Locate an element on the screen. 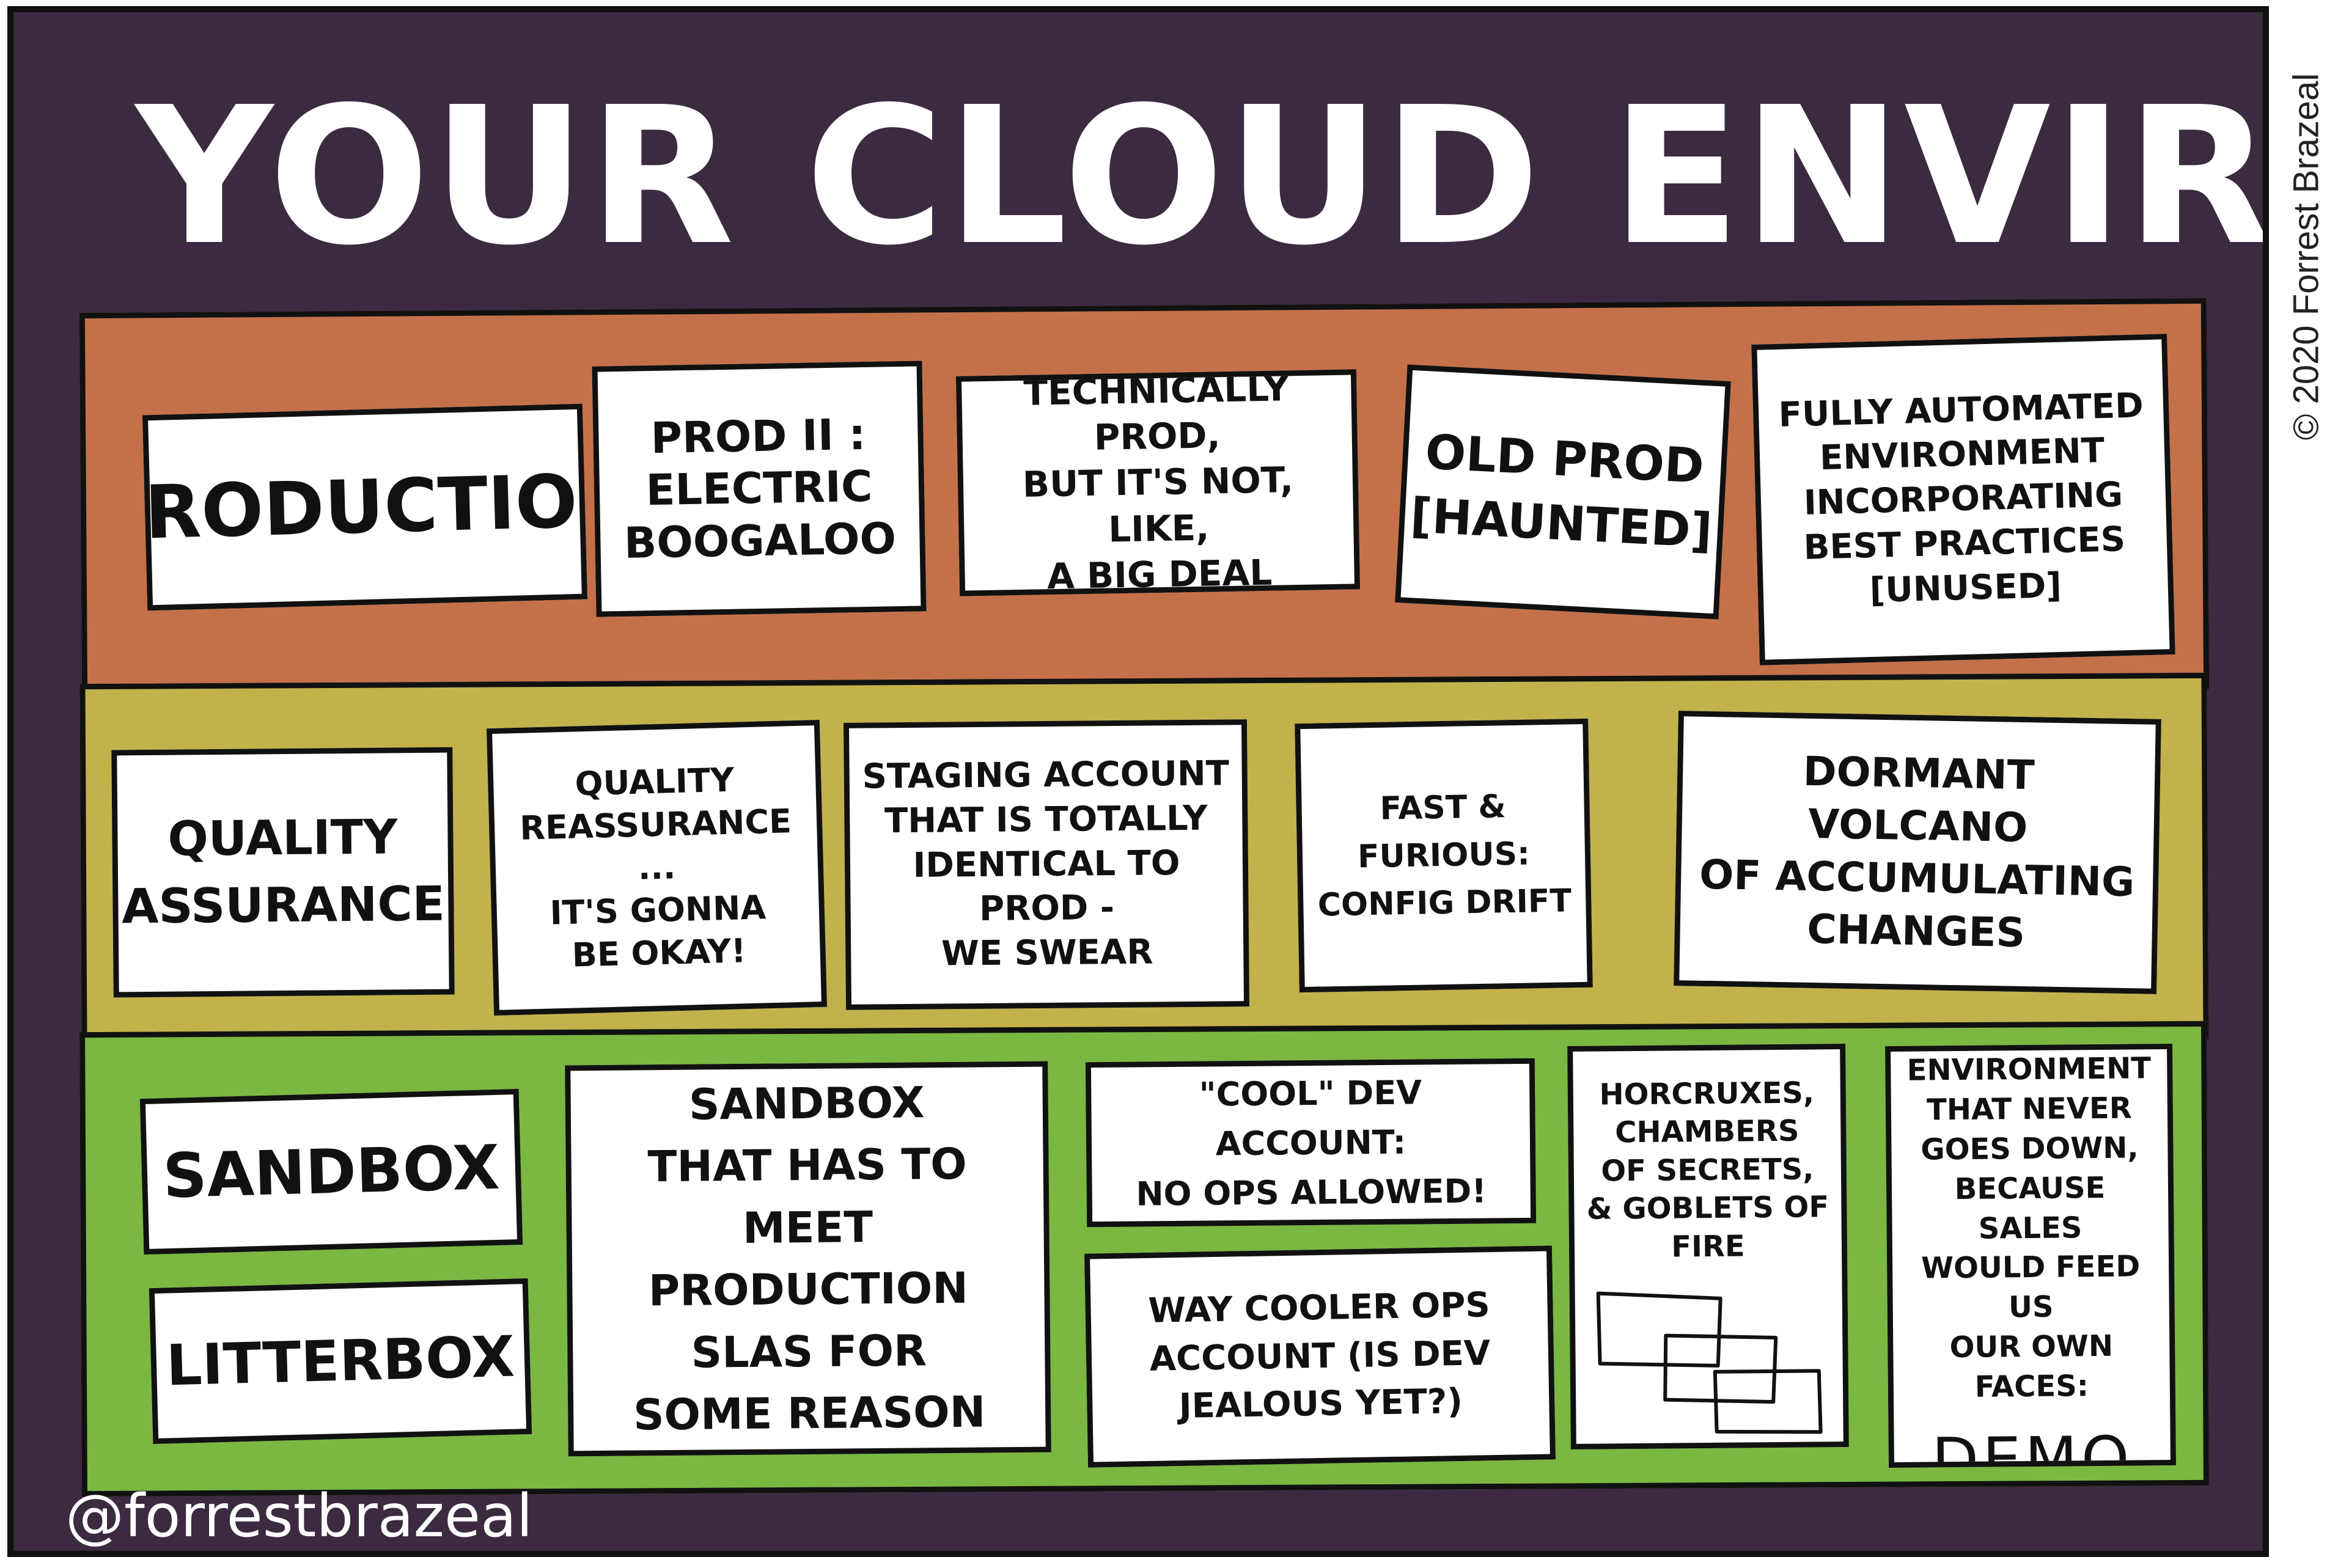  card-prod-ii: PROD II : ELECTRIC BOOGALOO is located at coordinates (759, 489).